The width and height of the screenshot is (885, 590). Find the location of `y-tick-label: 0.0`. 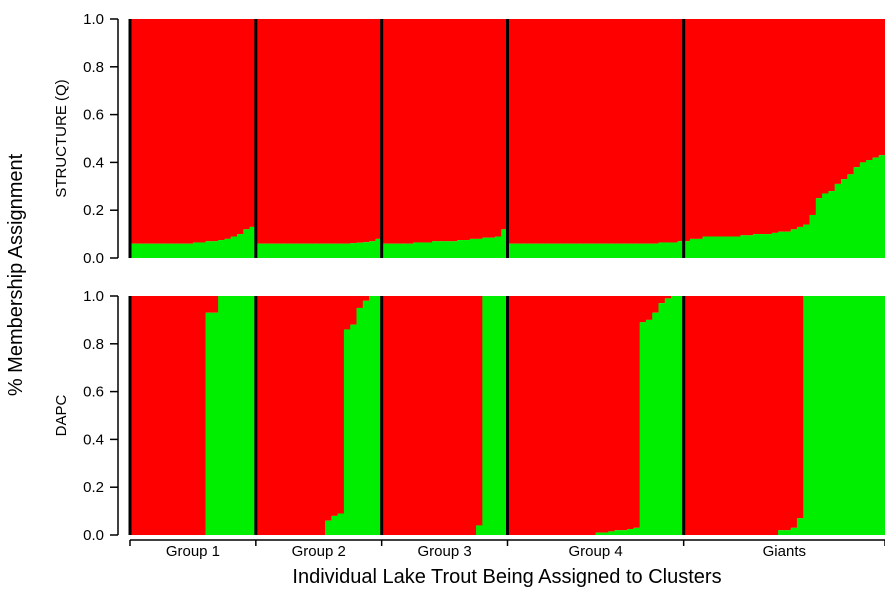

y-tick-label: 0.0 is located at coordinates (93, 258).